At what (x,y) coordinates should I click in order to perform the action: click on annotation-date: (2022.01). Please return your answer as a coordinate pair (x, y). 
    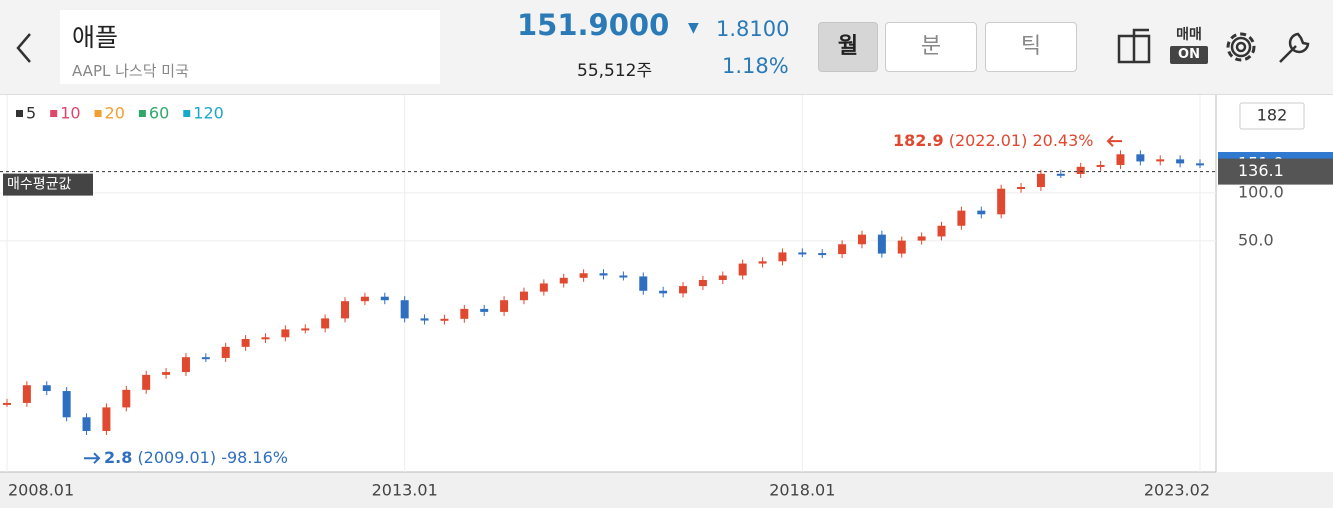
    Looking at the image, I should click on (988, 140).